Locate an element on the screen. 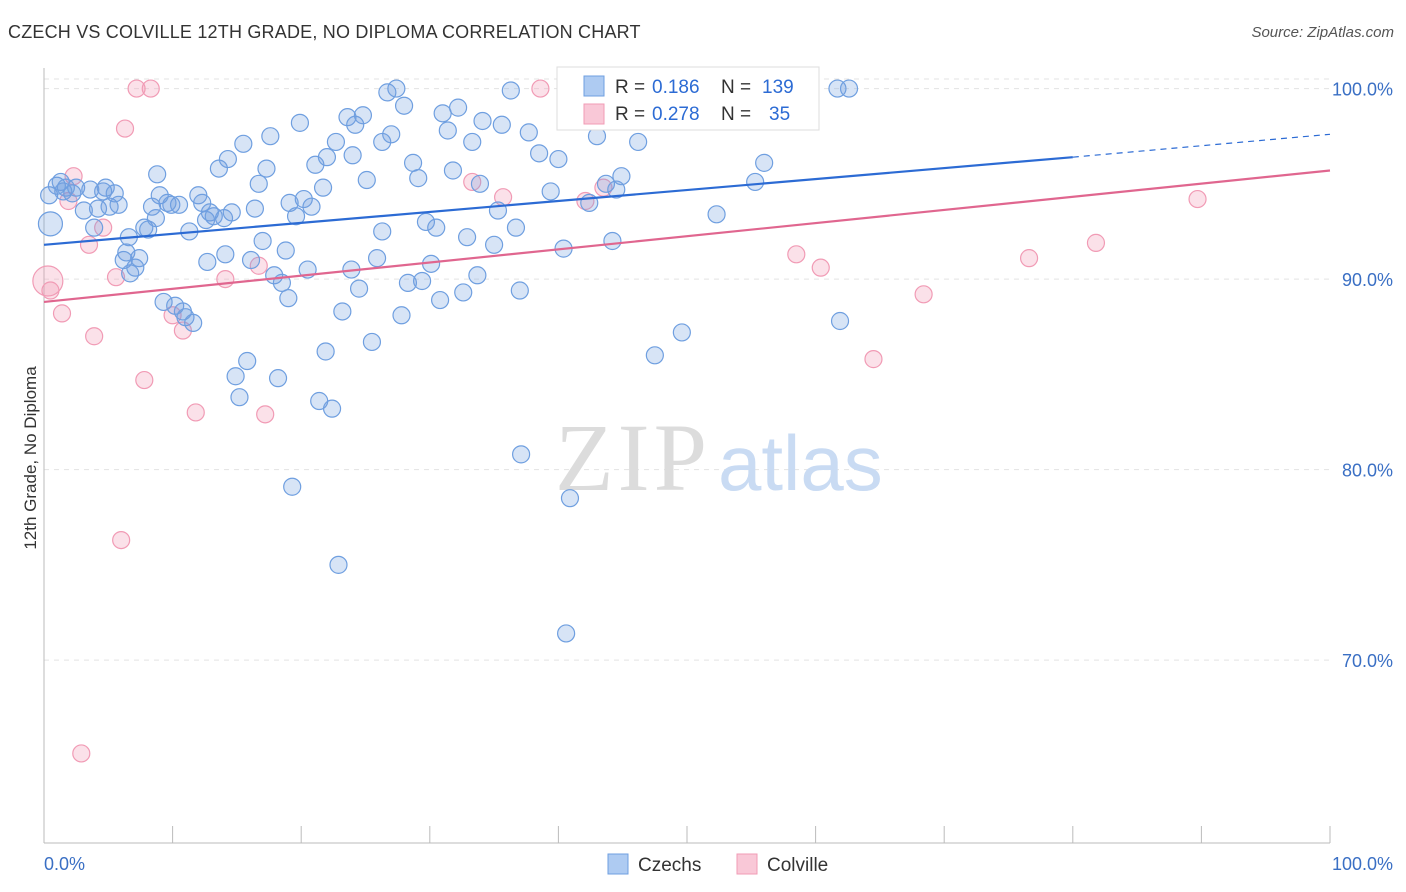 This screenshot has width=1406, height=892. x-tick-labels: 0.0% 100.0% is located at coordinates (718, 864).